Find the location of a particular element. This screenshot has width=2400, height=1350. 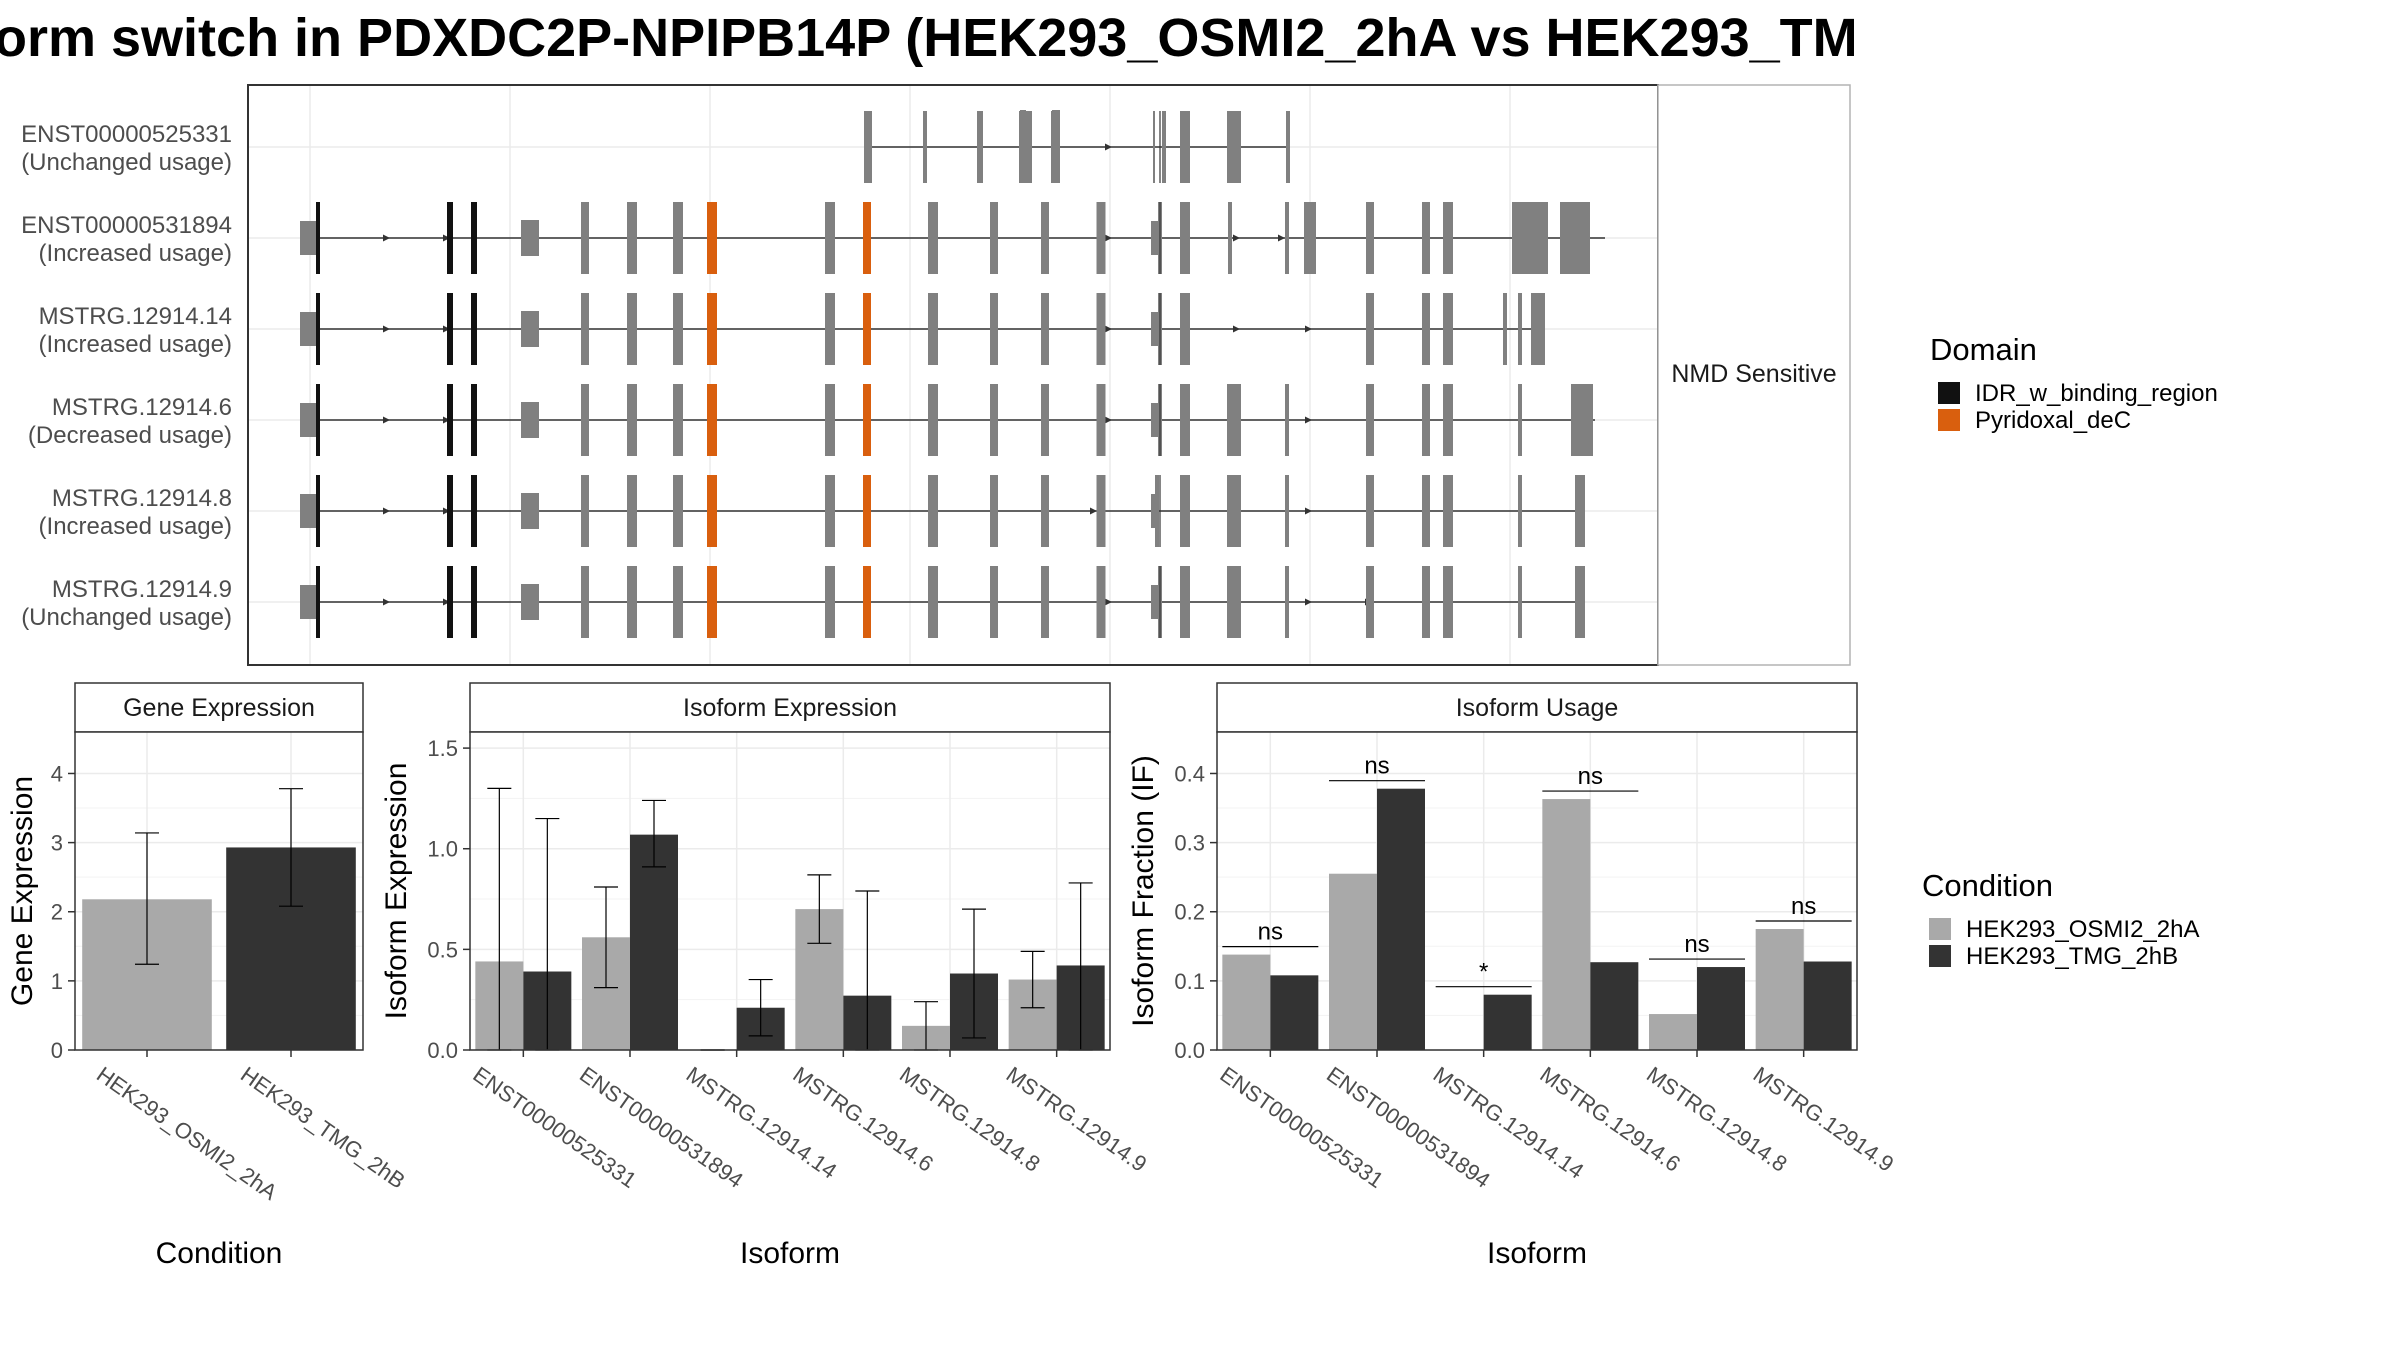

y-tick-label: 0.5 is located at coordinates (442, 949).